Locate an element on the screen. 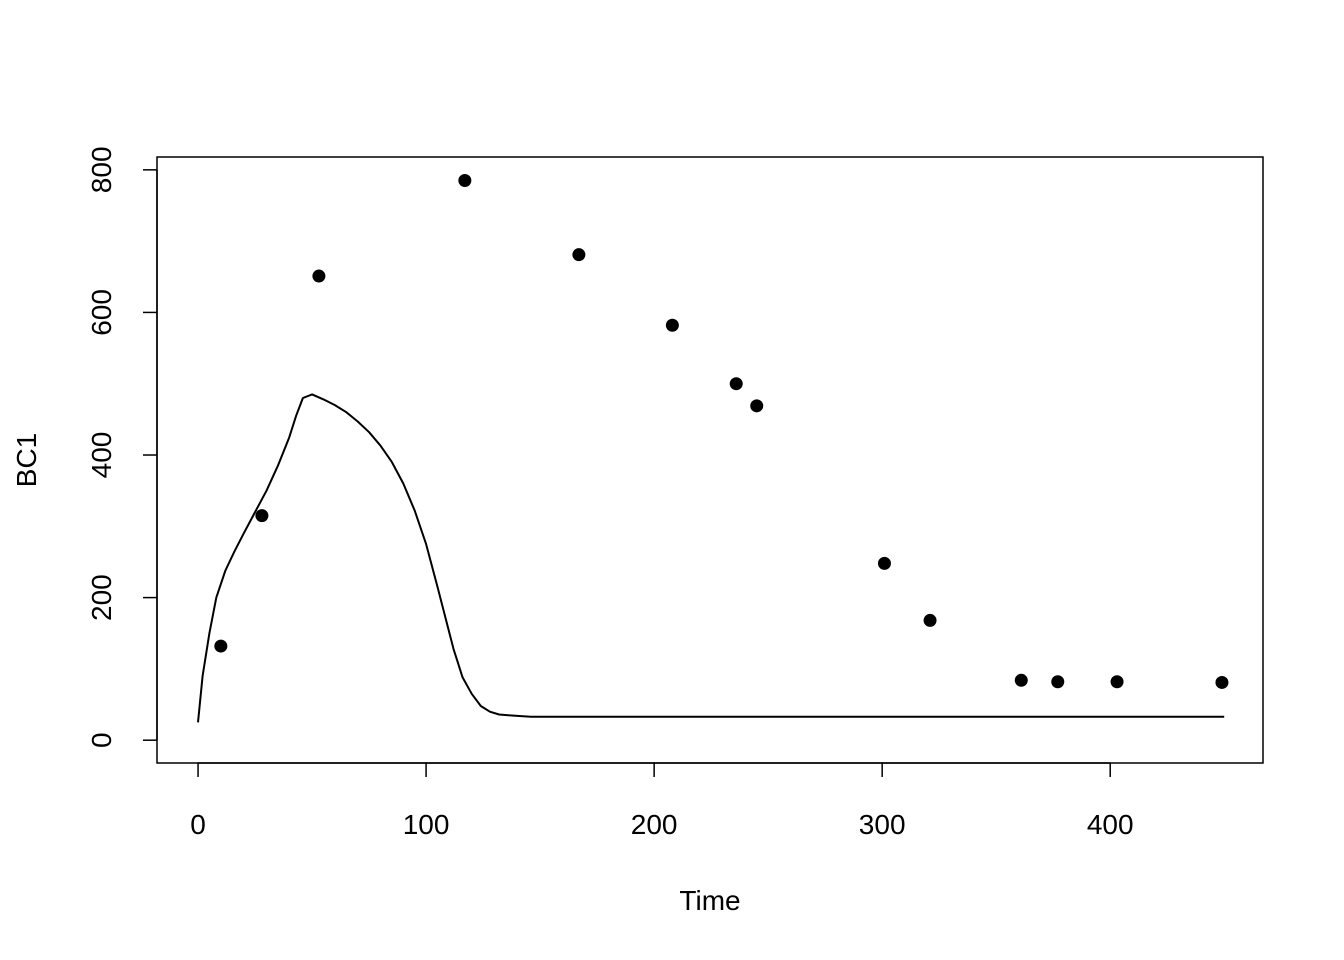  x-axis: 0 100 200 300 400 is located at coordinates (662, 801).